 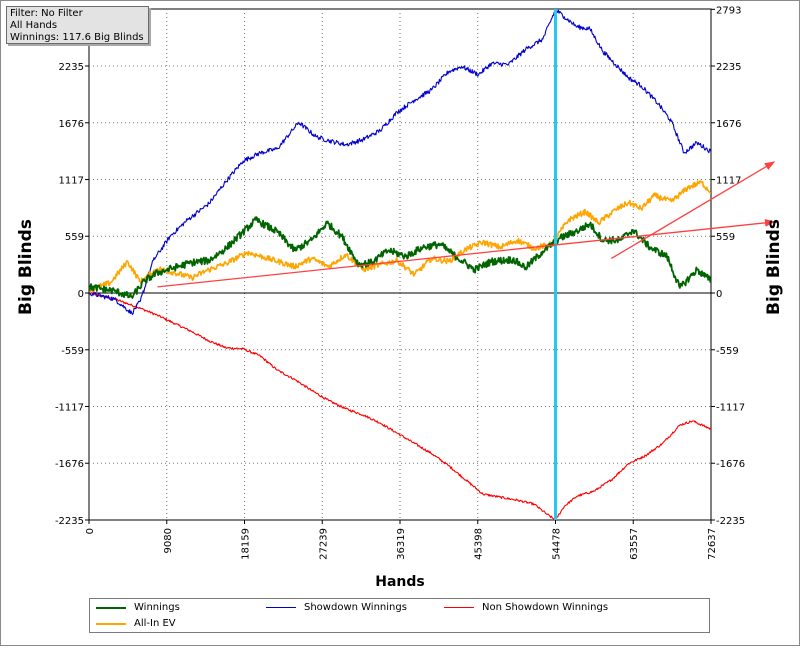 I want to click on y-tick-label-right: -559, so click(x=727, y=351).